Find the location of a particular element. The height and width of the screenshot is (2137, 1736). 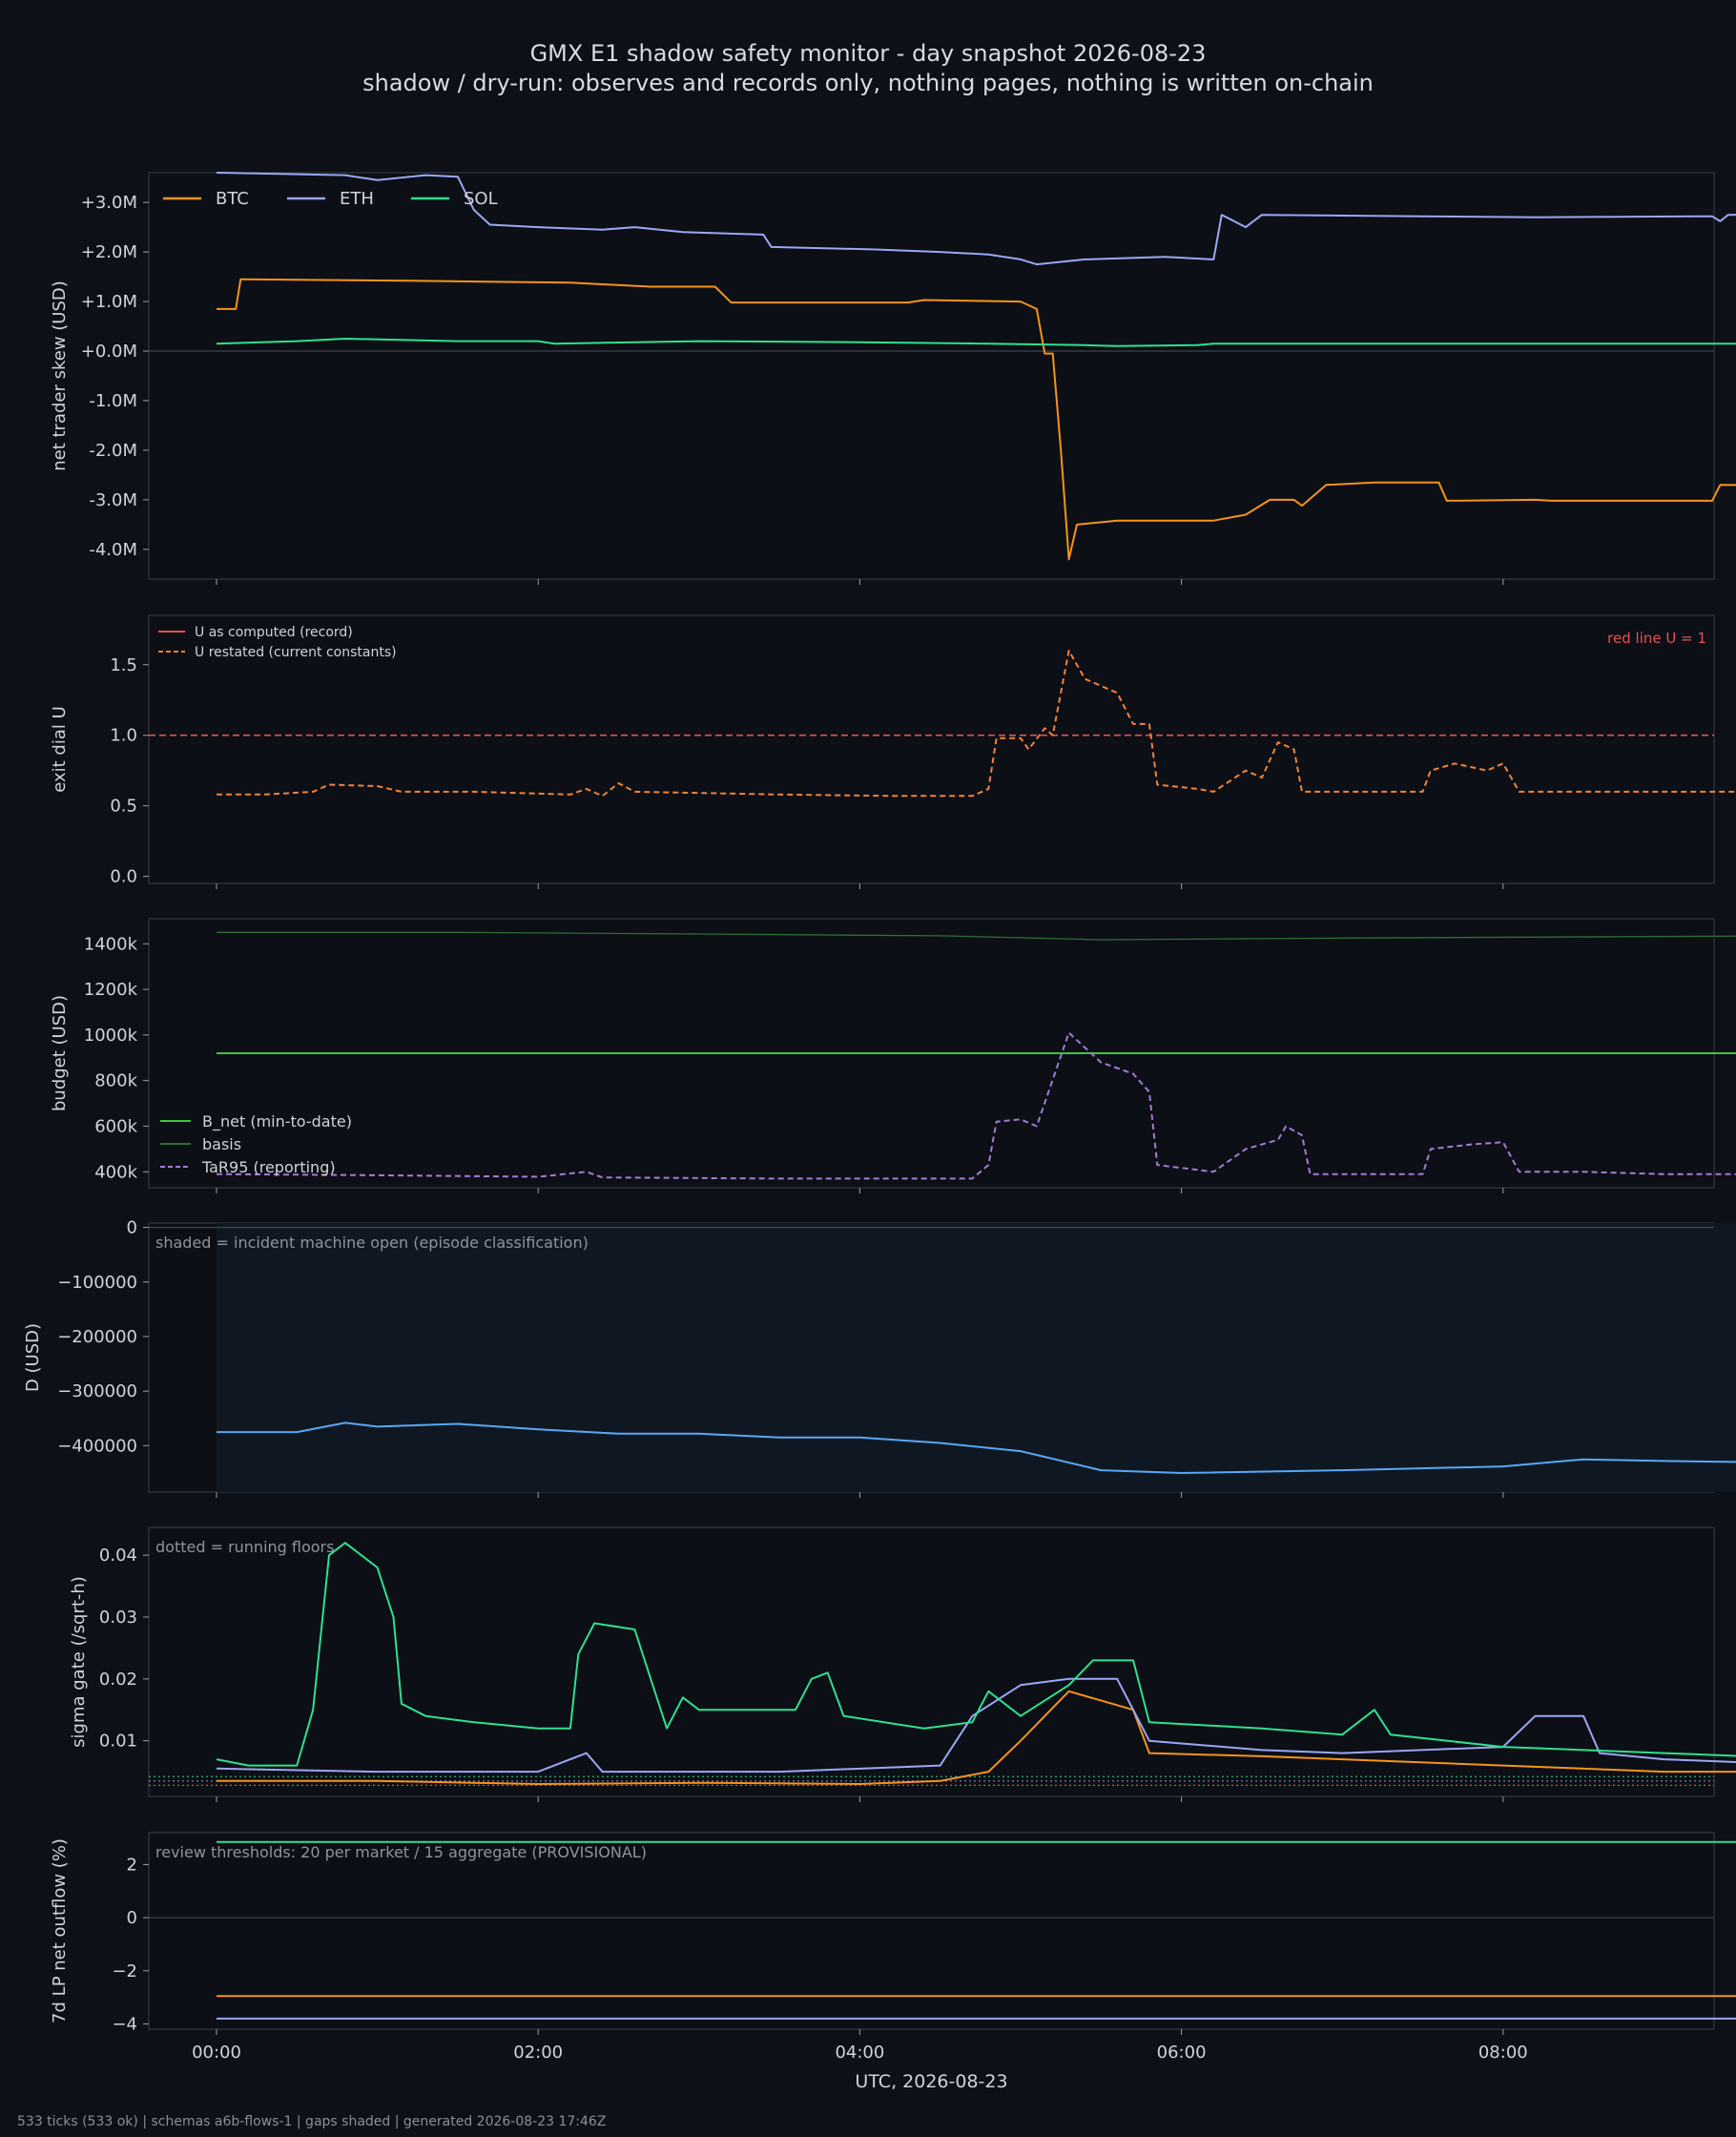

y-axis-label: sigma gate (/sqrt-h) is located at coordinates (79, 1662).